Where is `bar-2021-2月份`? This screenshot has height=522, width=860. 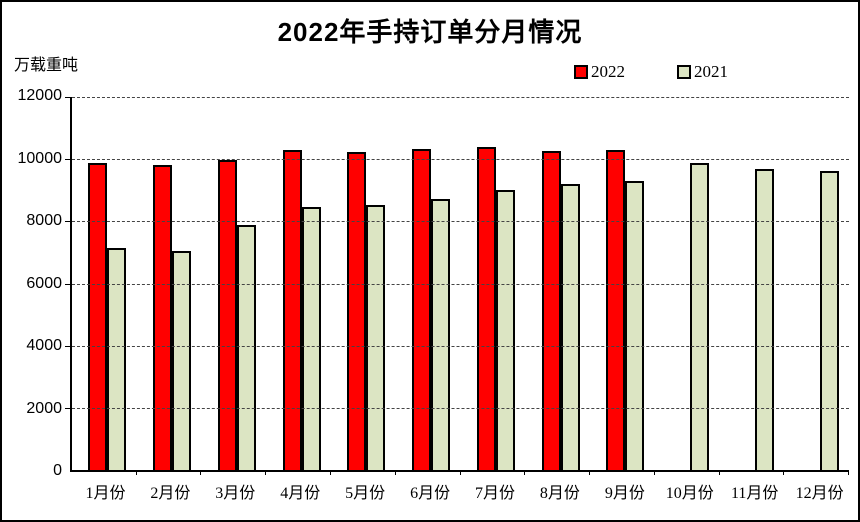
bar-2021-2月份 is located at coordinates (182, 360).